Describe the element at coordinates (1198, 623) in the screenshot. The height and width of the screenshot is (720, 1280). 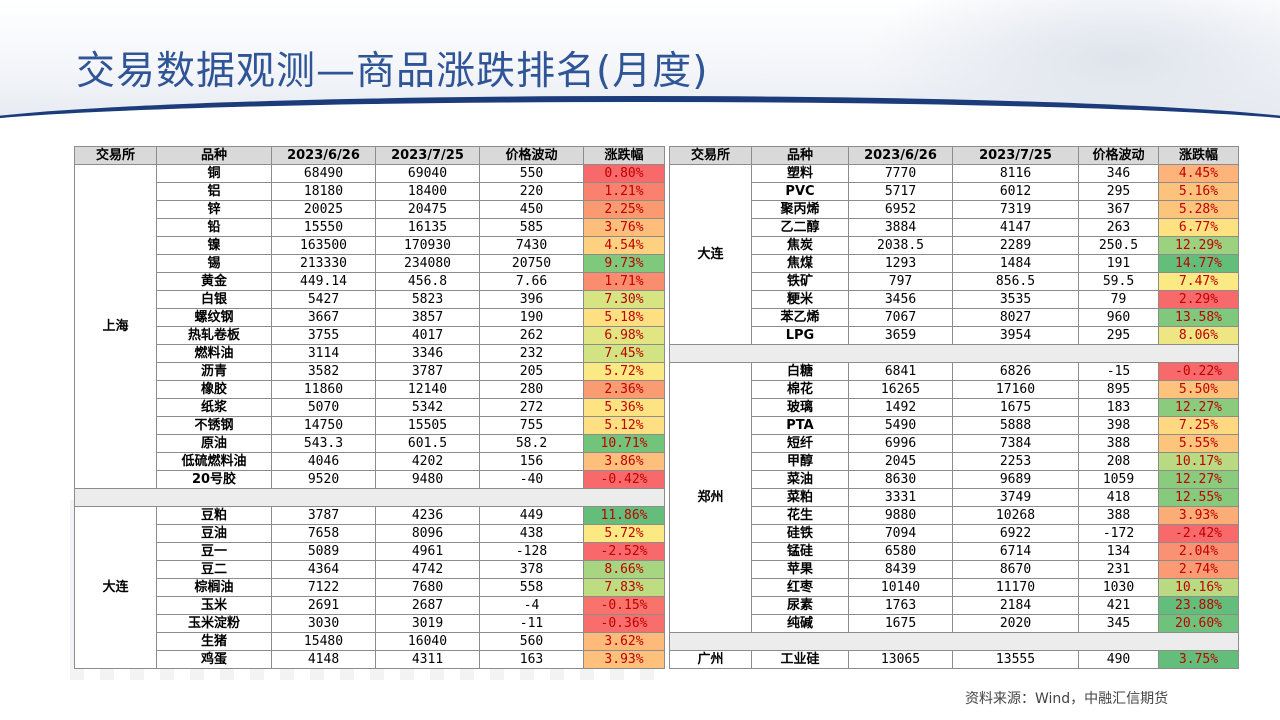
I see `change-percent: 20.60%` at that location.